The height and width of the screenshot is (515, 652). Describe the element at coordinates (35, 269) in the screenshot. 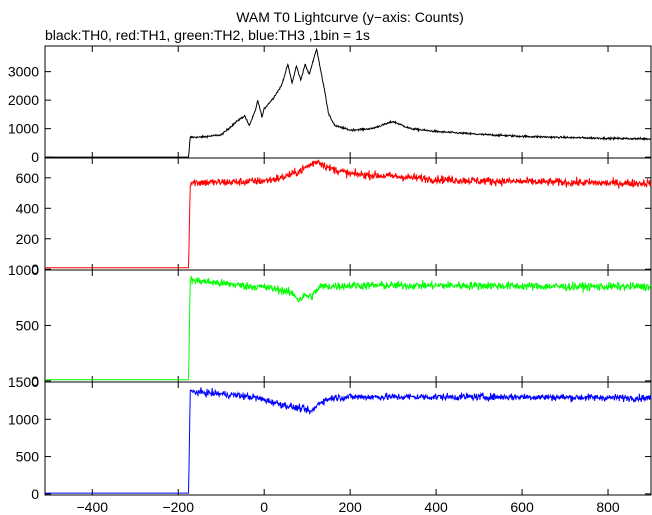

I see `y-tick-label-TH1: 0` at that location.